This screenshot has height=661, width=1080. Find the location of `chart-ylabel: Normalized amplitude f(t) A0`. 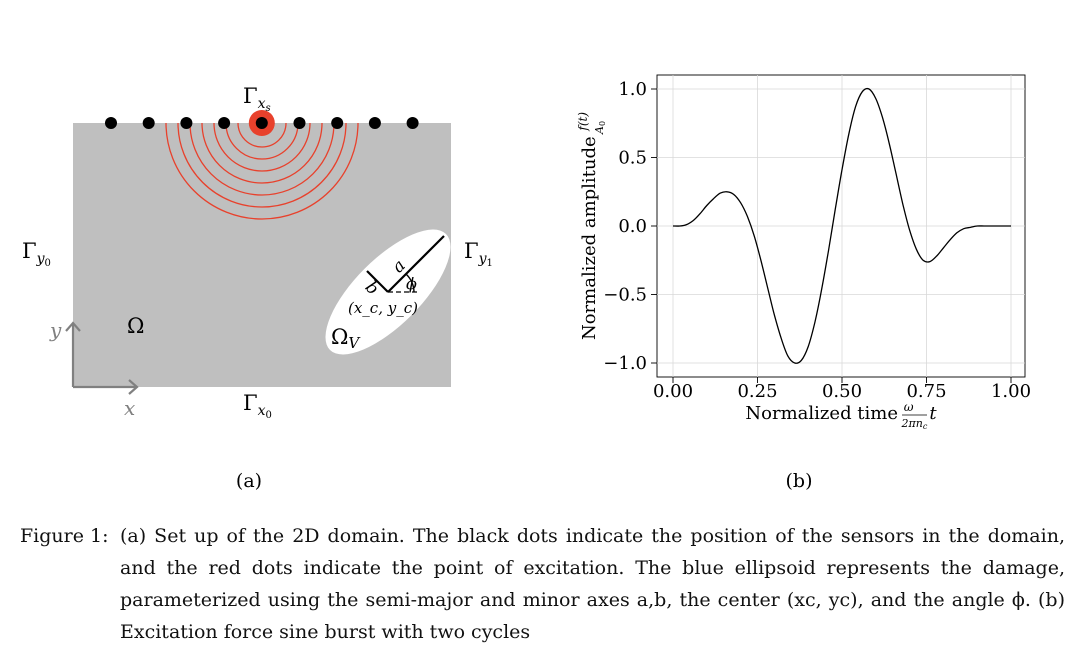

chart-ylabel: Normalized amplitude f(t) A0 is located at coordinates (591, 226).